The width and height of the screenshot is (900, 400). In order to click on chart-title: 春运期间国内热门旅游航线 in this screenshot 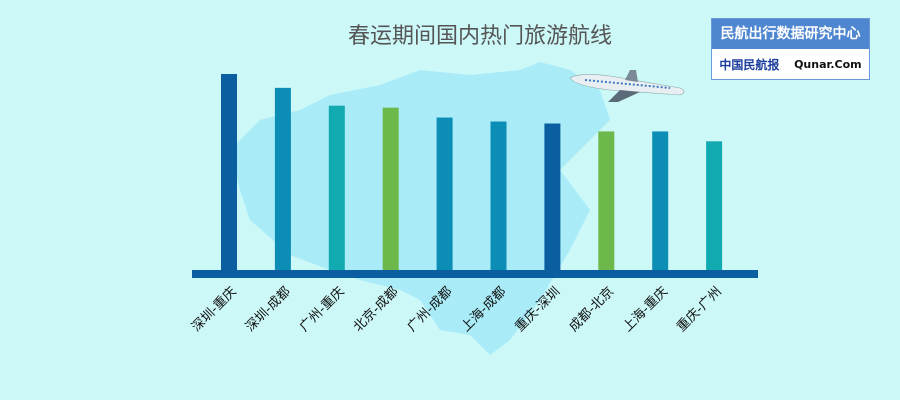, I will do `click(479, 36)`.